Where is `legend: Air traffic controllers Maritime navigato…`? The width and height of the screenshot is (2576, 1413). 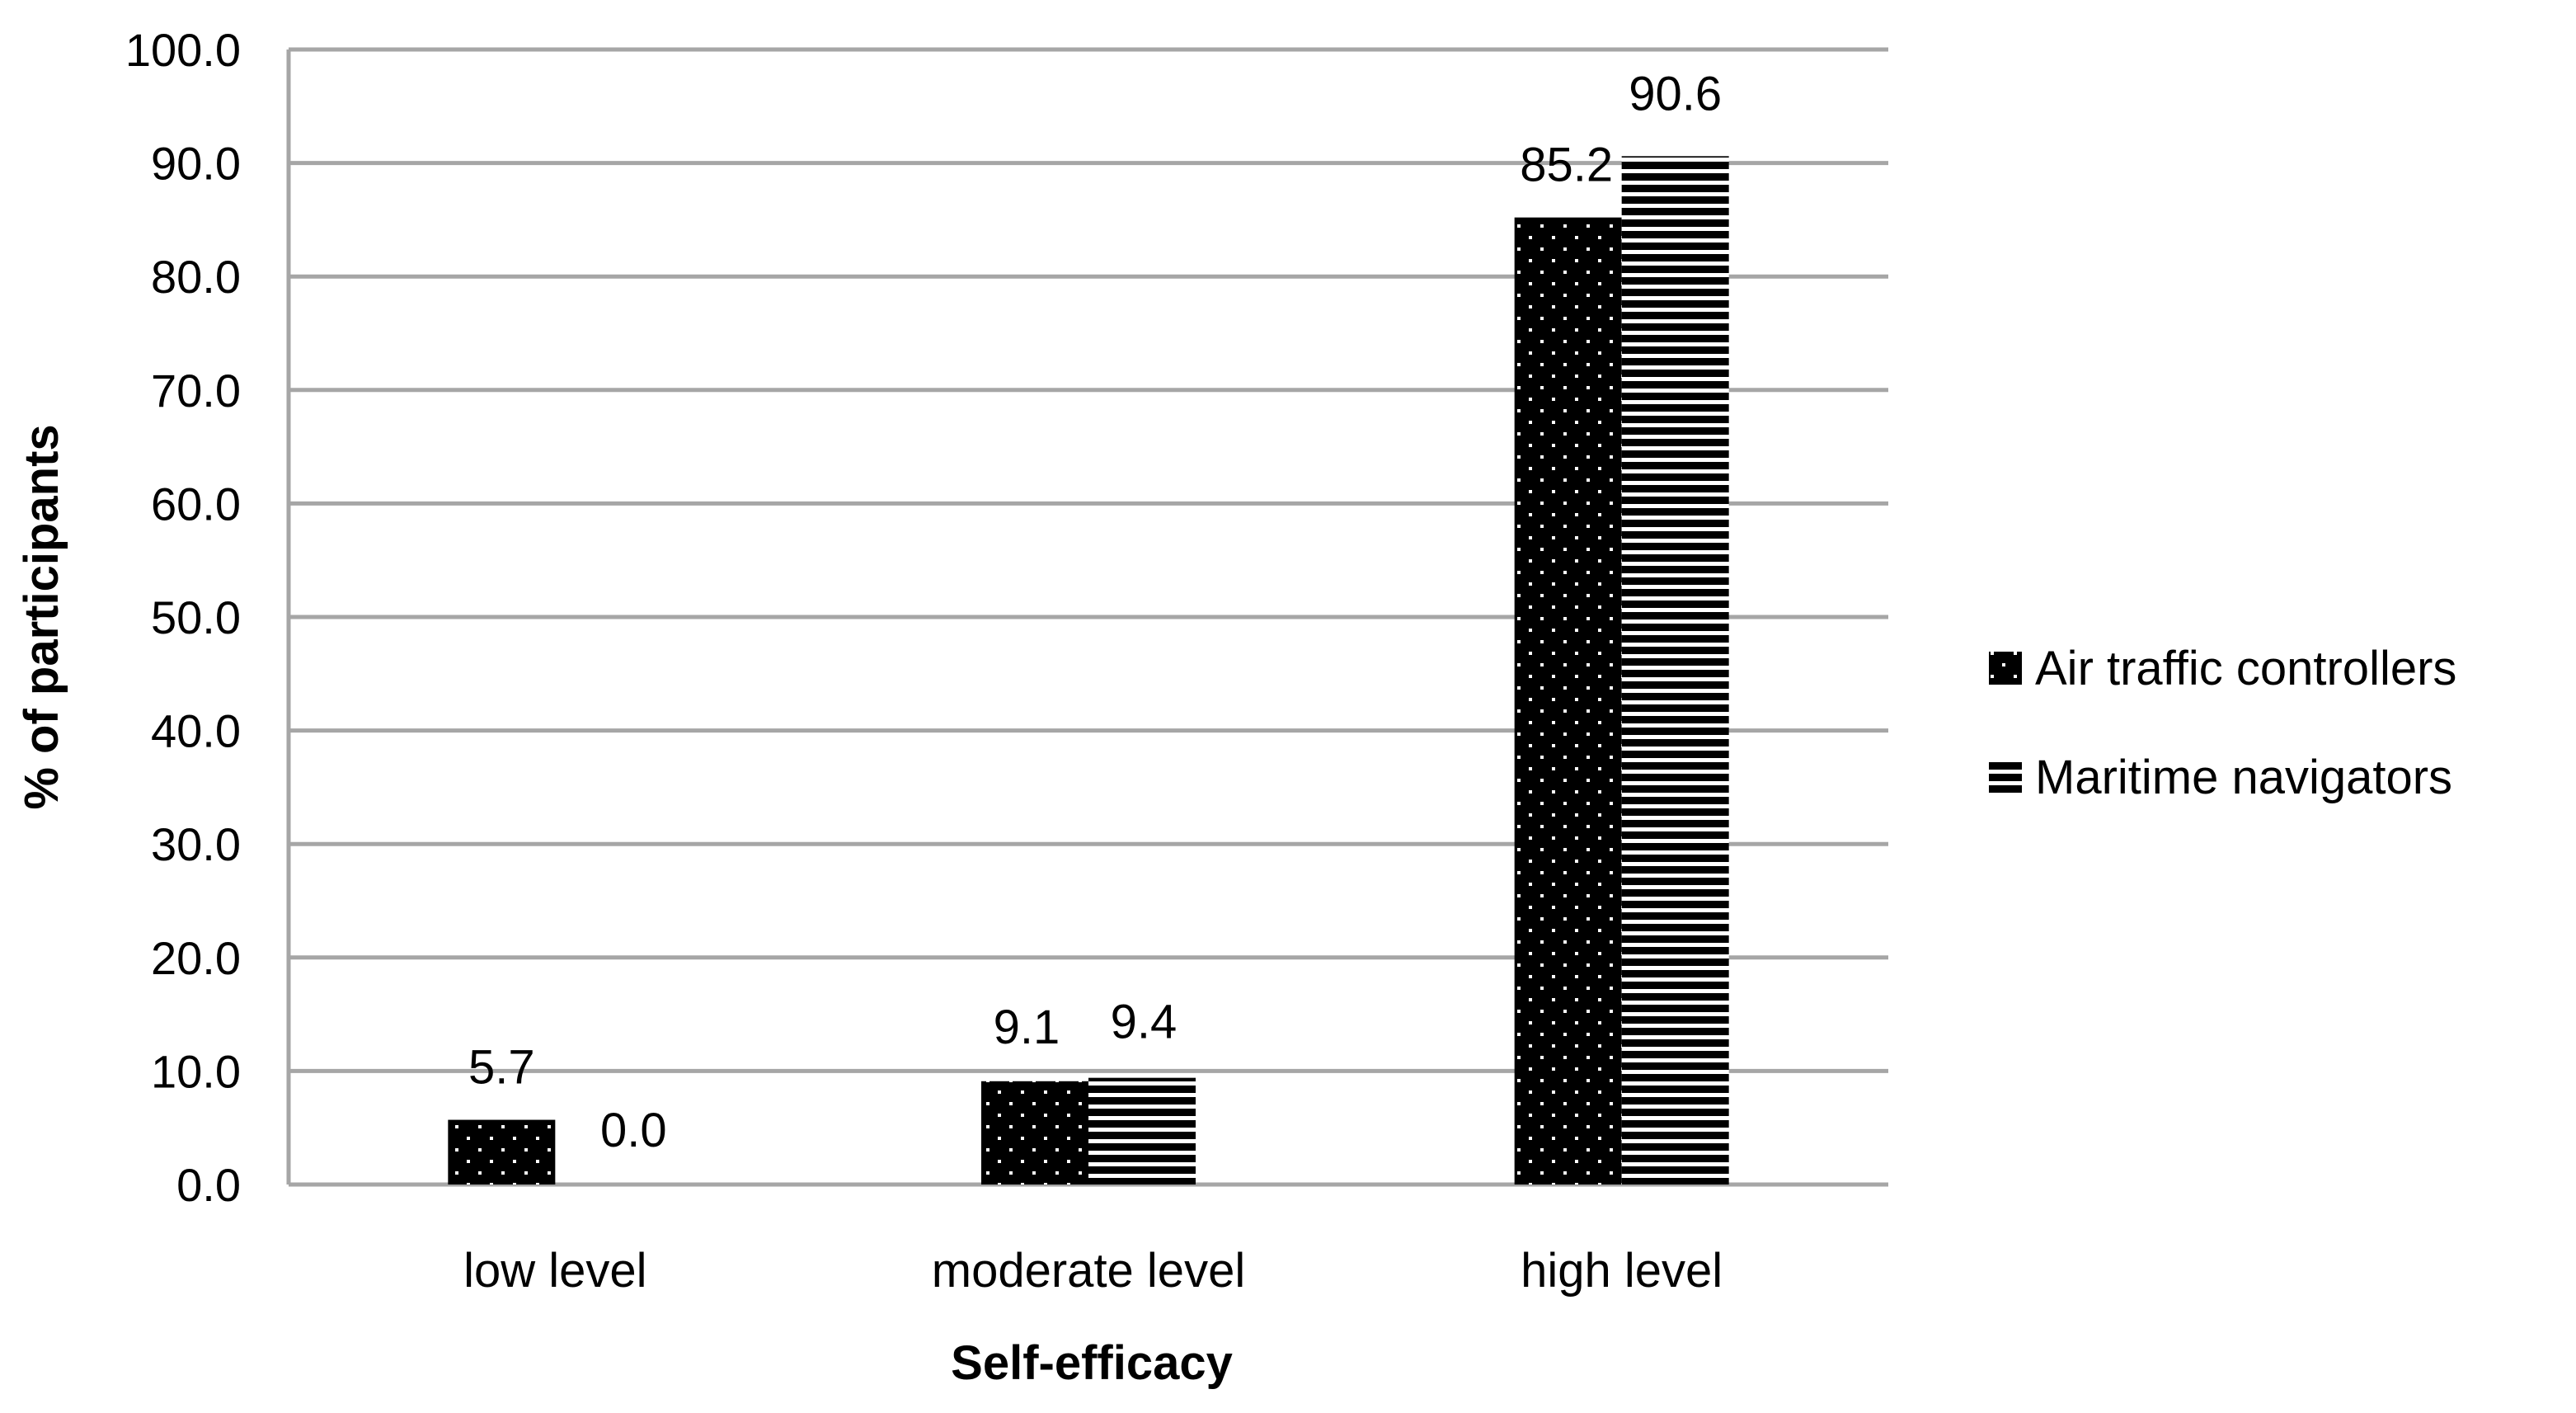 legend: Air traffic controllers Maritime navigato… is located at coordinates (2222, 723).